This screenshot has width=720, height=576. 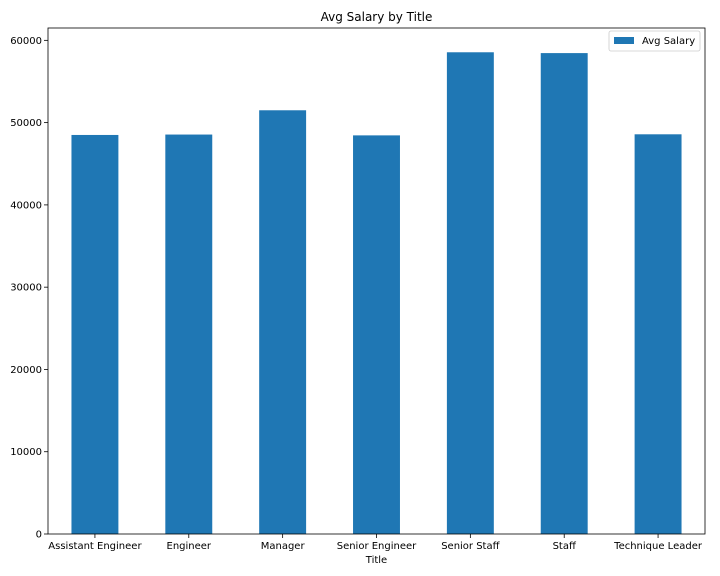 I want to click on y-tick-label: 30000, so click(x=26, y=288).